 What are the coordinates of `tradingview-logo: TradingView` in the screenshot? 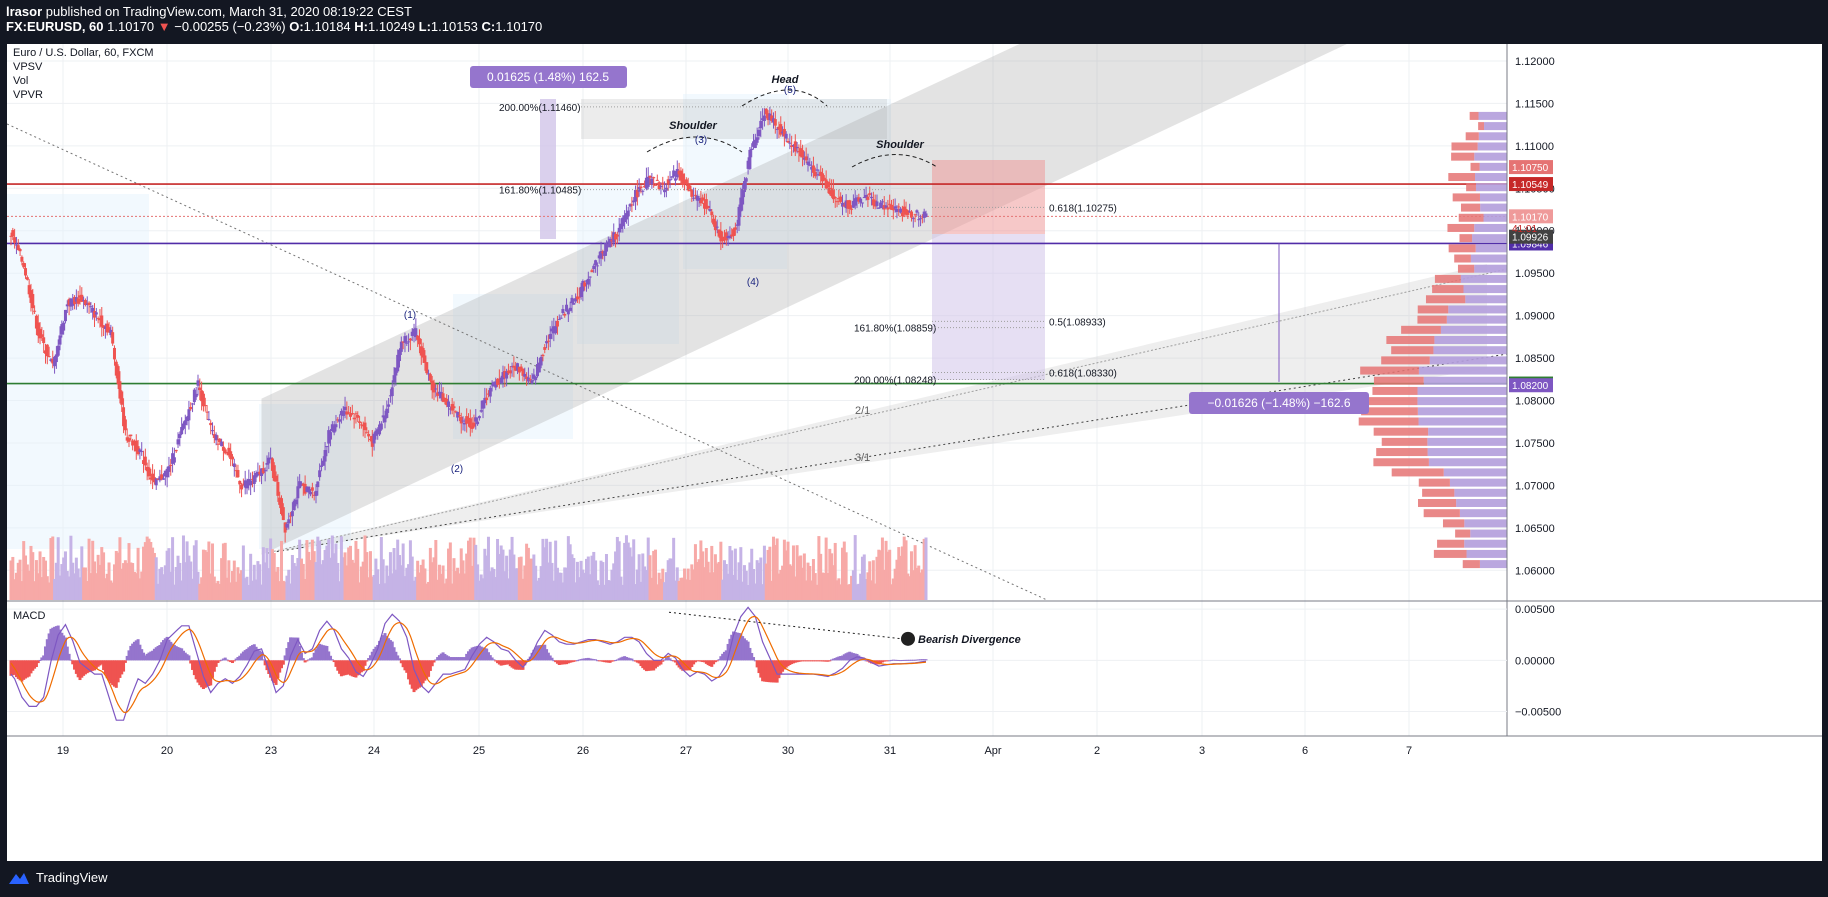 It's located at (58, 877).